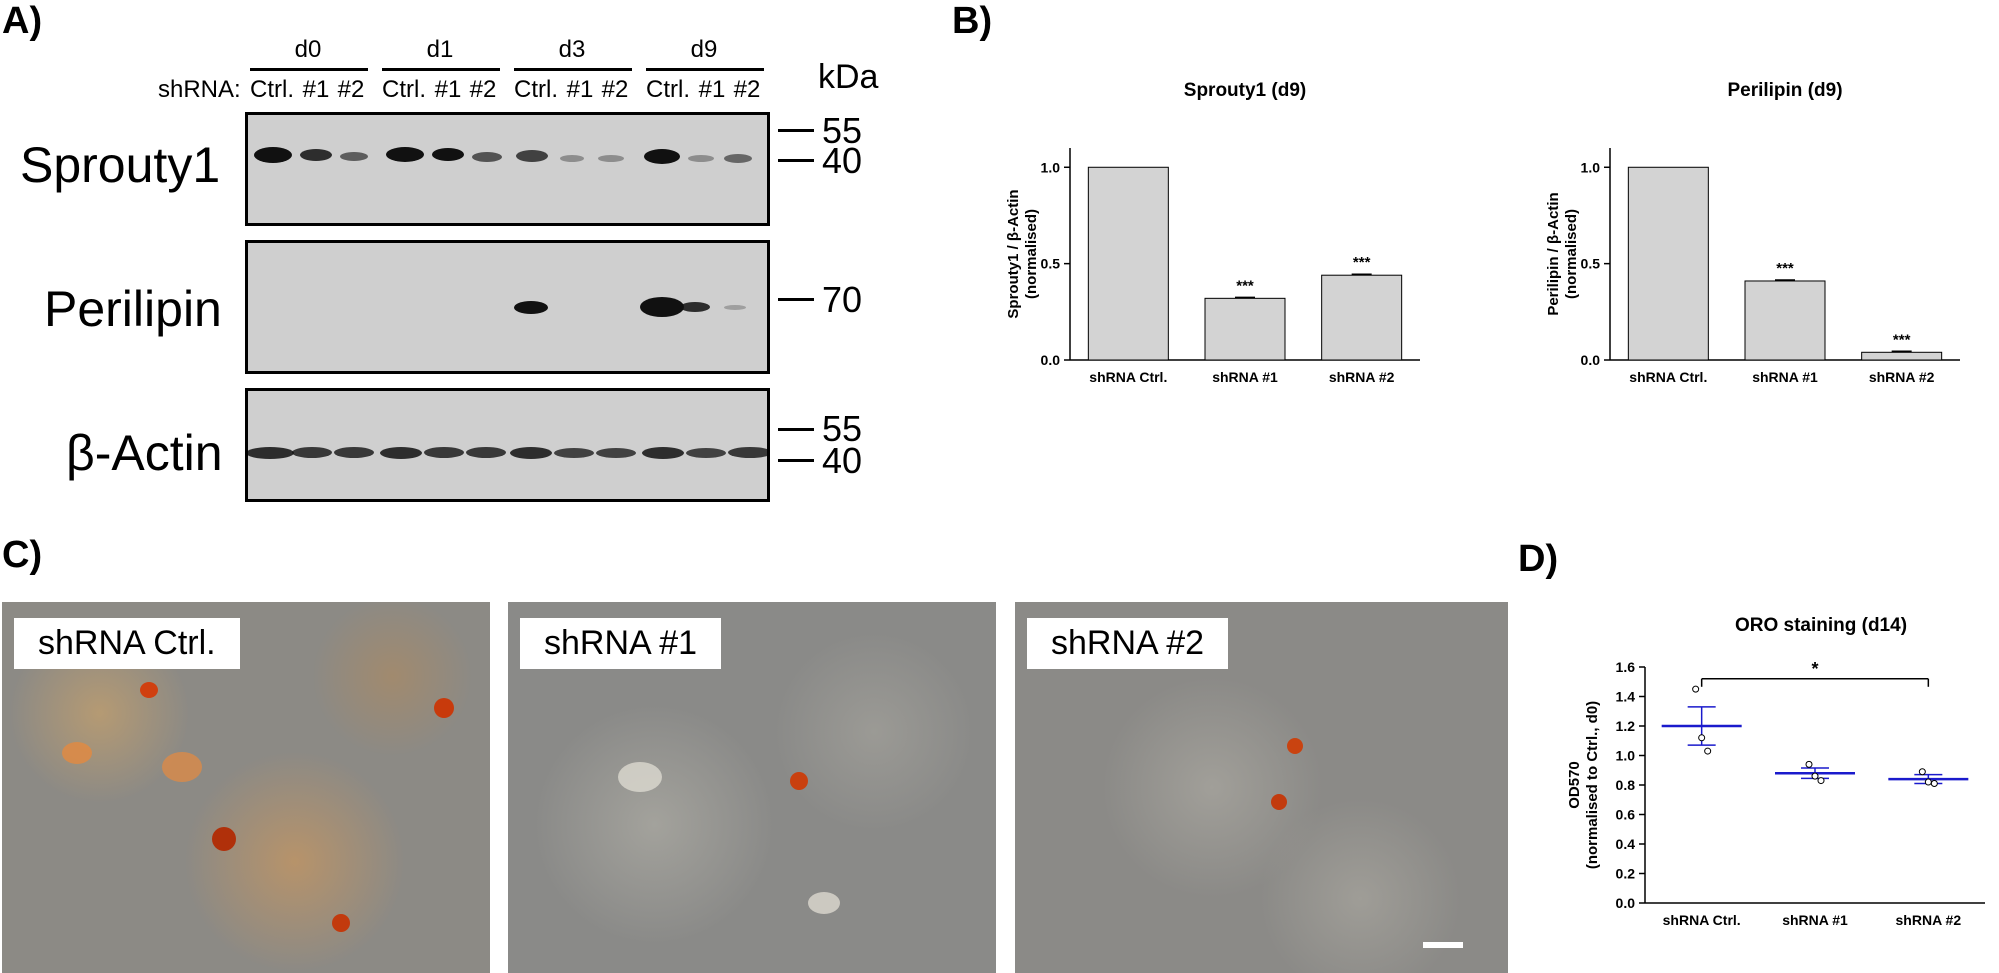  Describe the element at coordinates (309, 69) in the screenshot. I see `day-underline-d0` at that location.